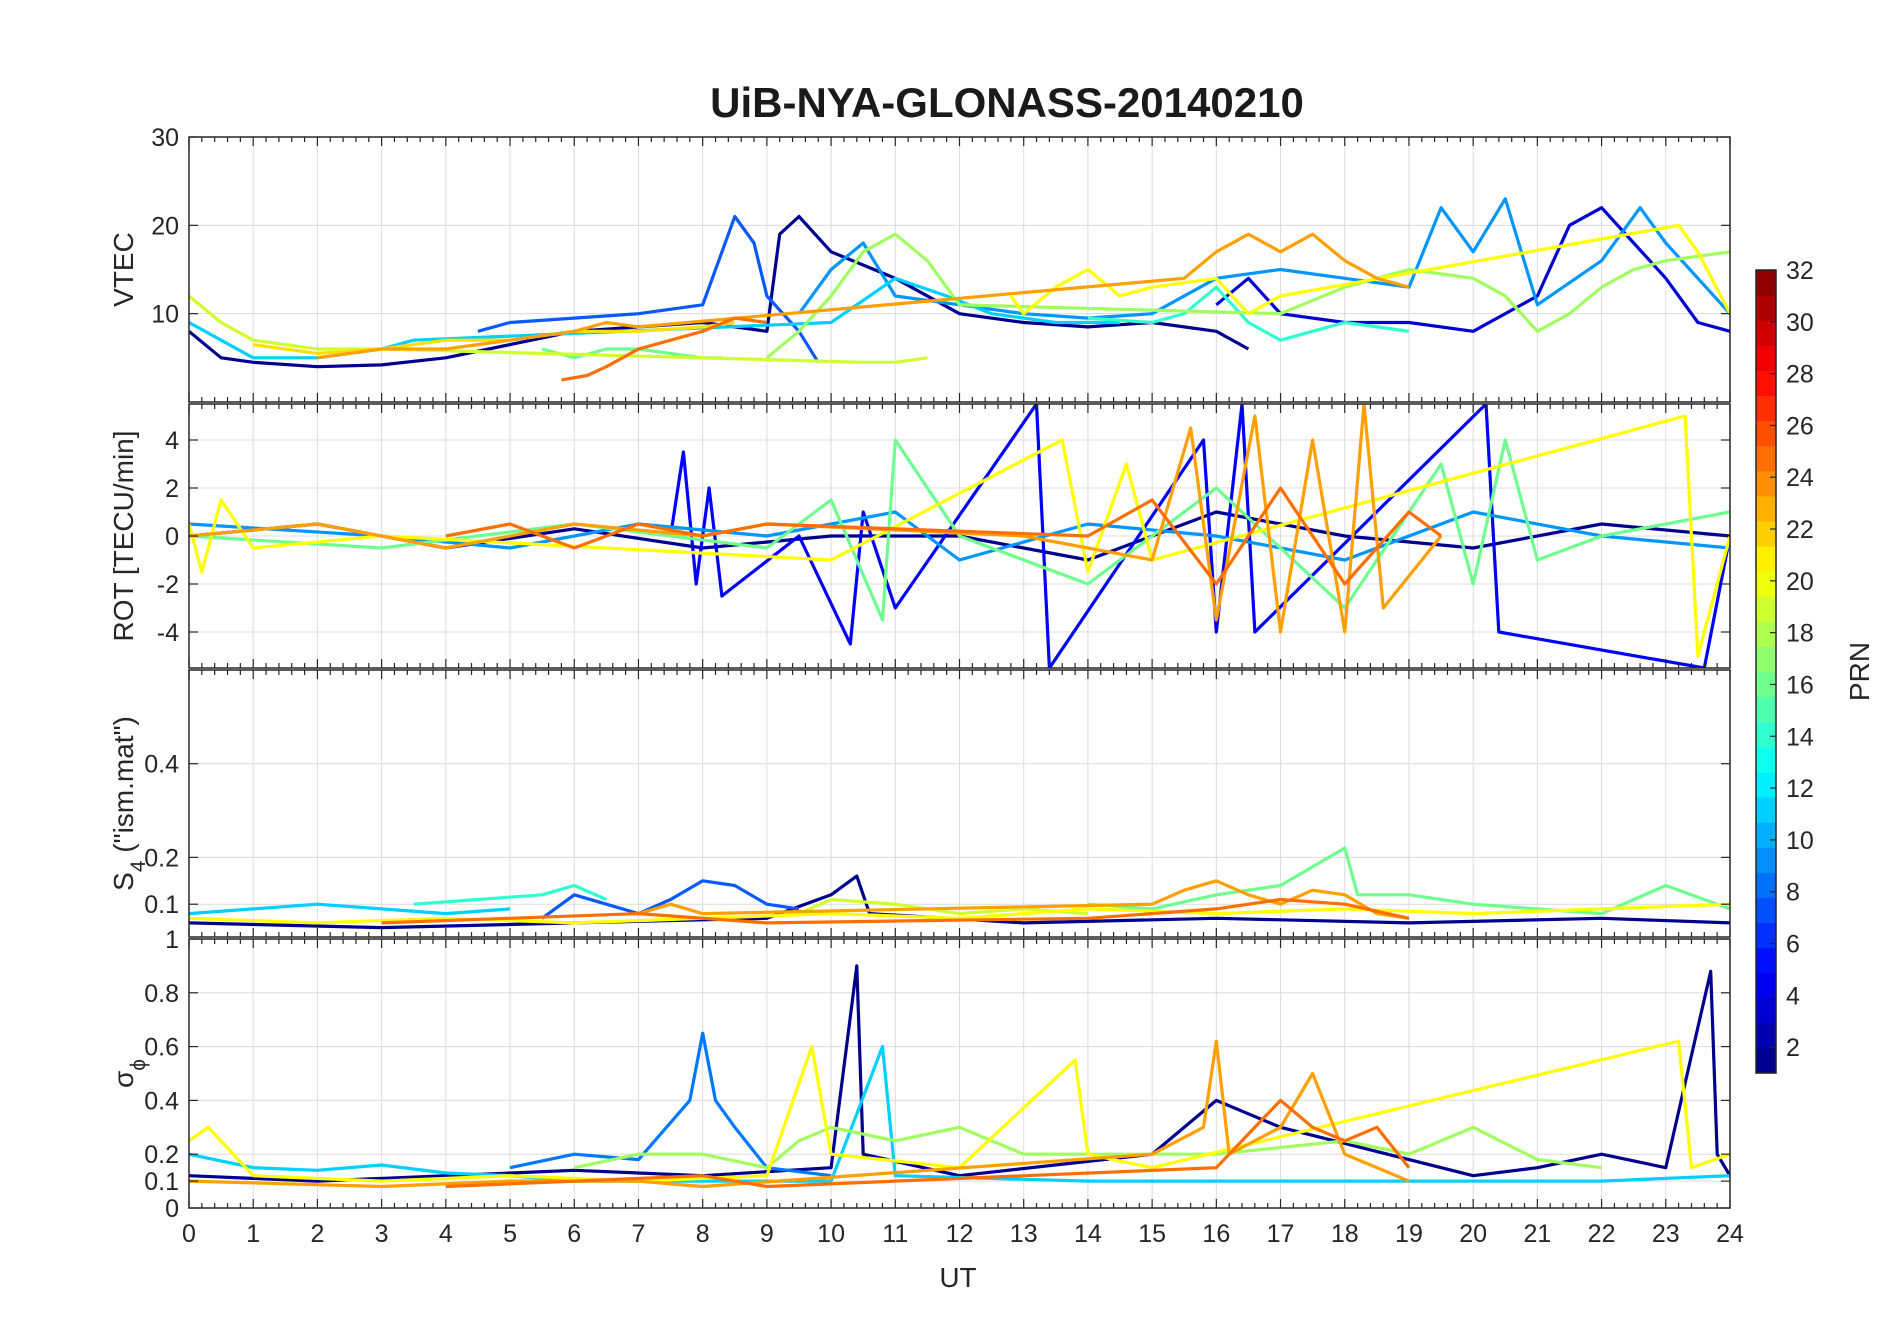  Describe the element at coordinates (382, 1234) in the screenshot. I see `x-tick-label: 3` at that location.